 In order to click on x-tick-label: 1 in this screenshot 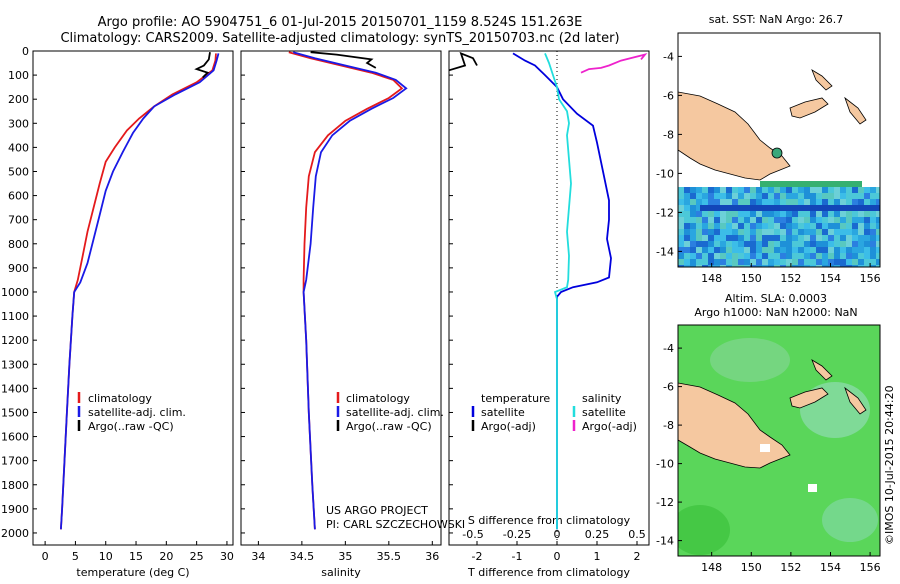, I will do `click(597, 556)`.